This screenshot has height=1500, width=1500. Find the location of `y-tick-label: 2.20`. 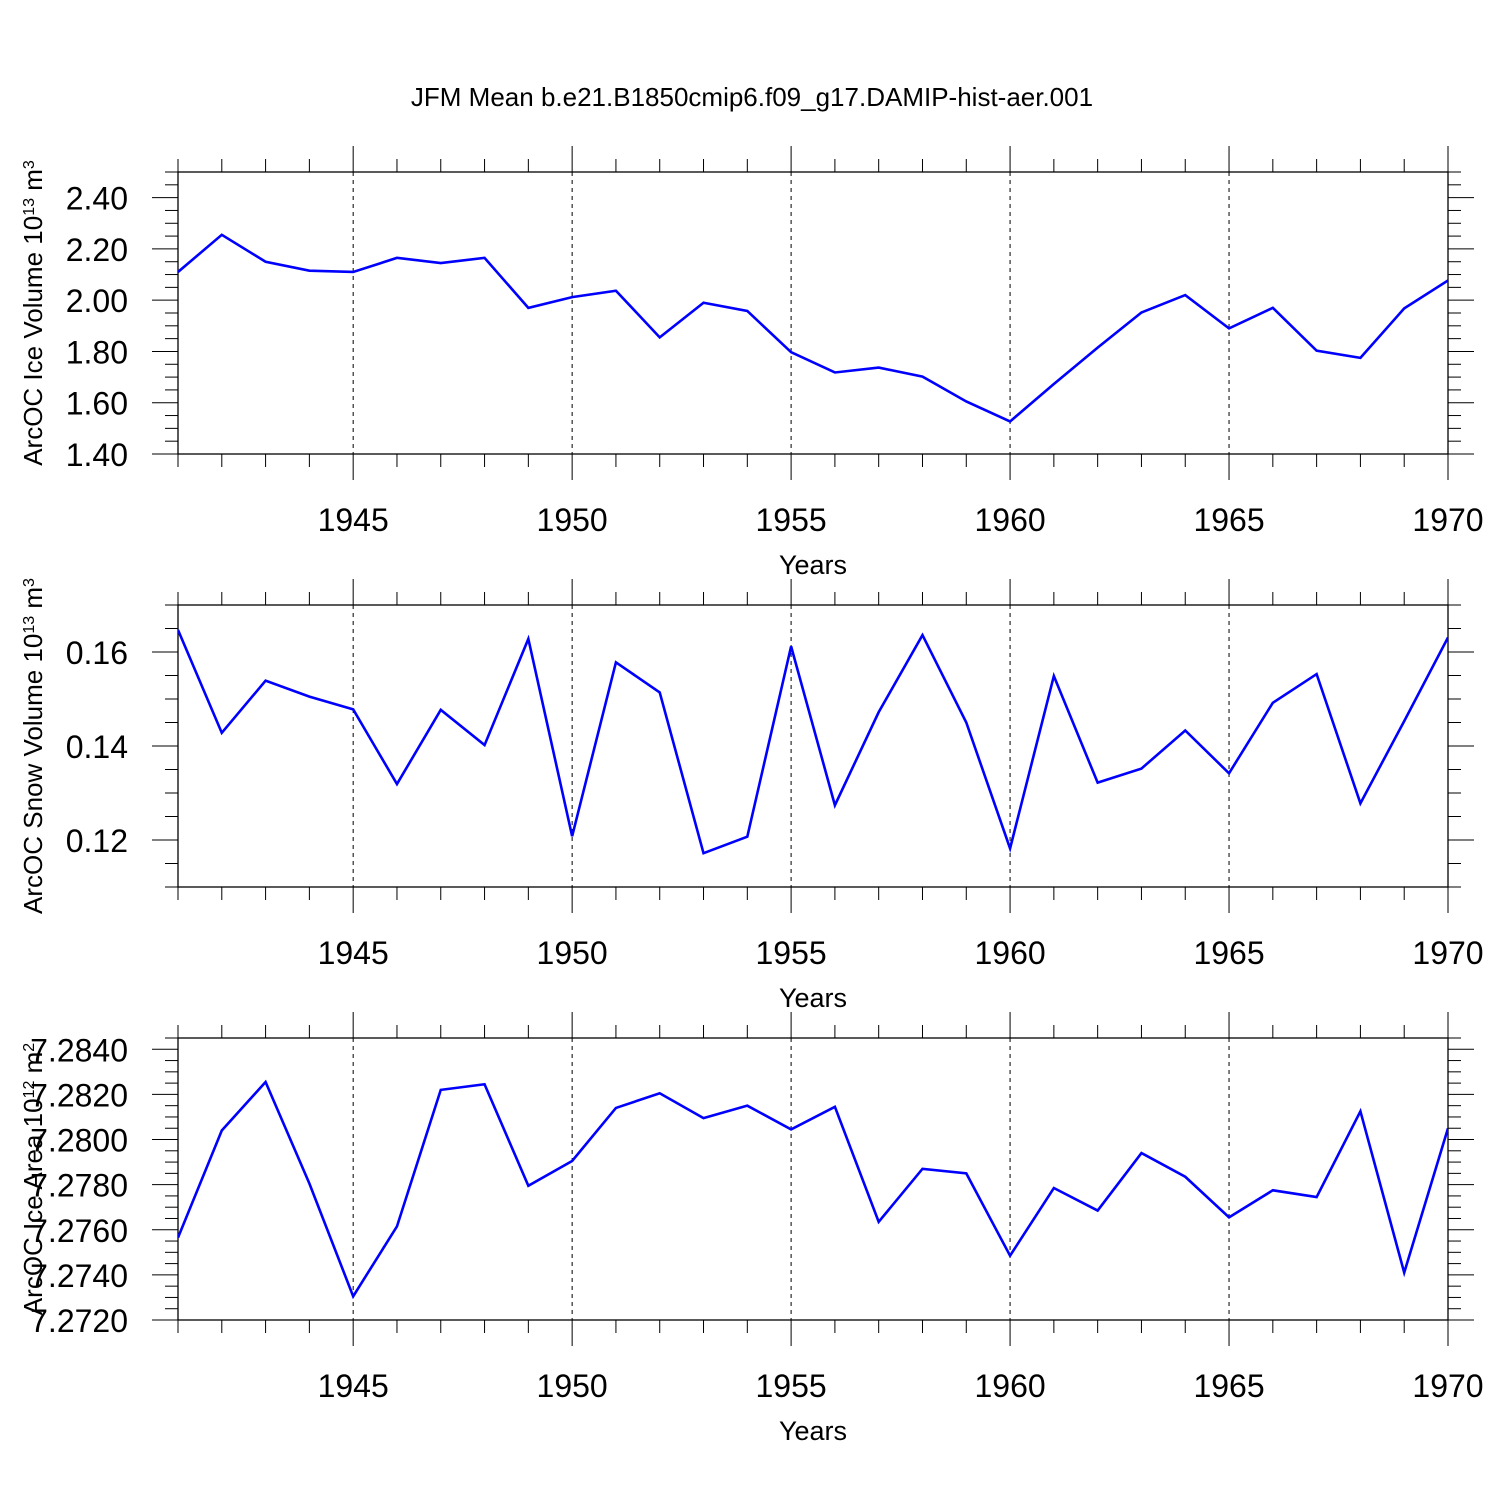

y-tick-label: 2.20 is located at coordinates (97, 250).